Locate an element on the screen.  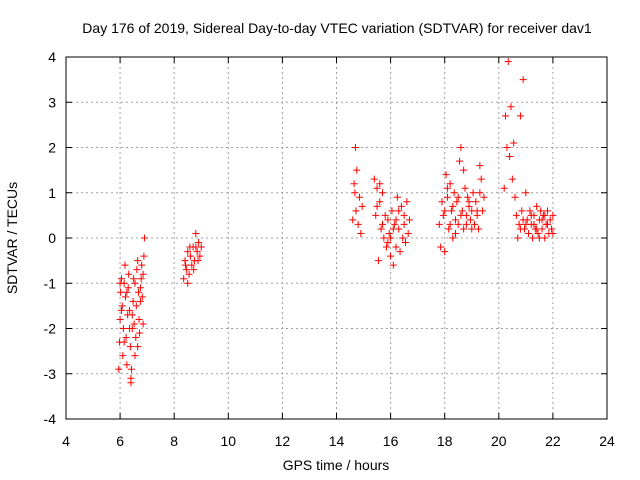
y-tick-label: 1 is located at coordinates (52, 193).